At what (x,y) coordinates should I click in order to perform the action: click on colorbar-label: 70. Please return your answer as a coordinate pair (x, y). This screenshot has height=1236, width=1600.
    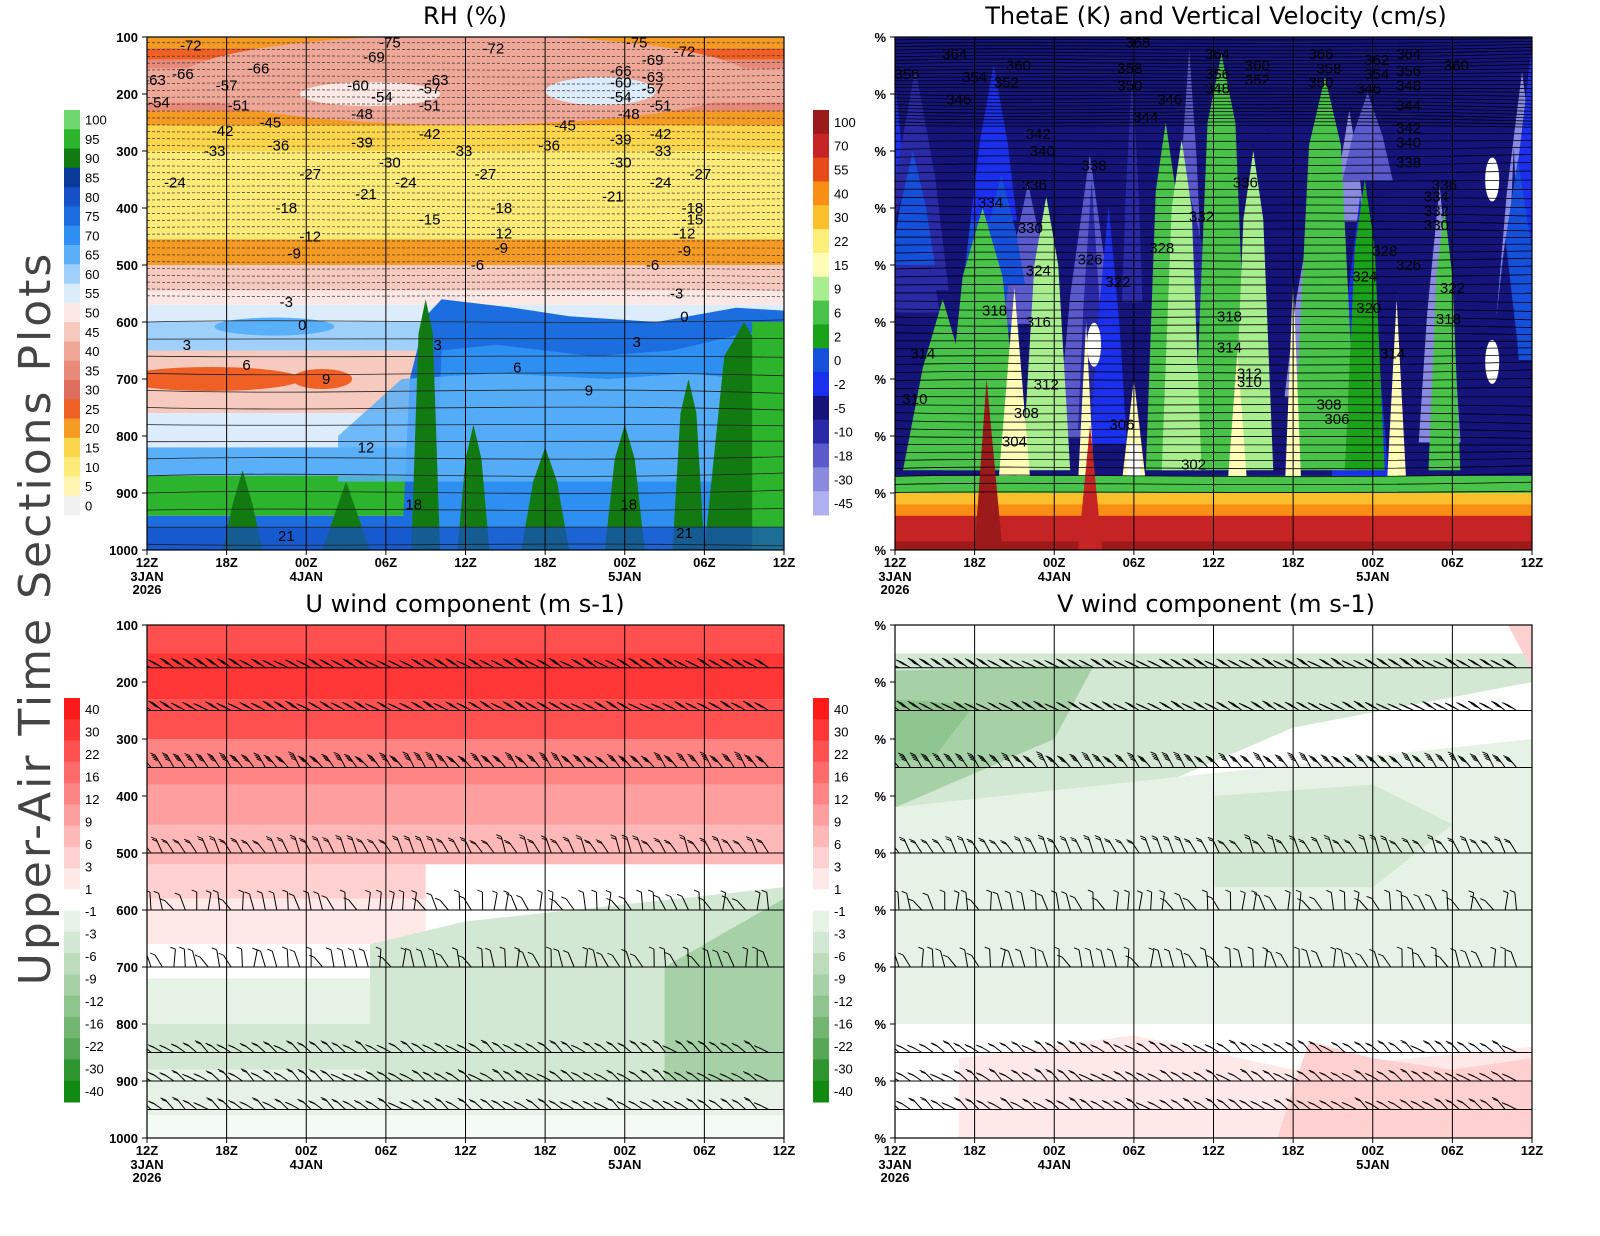
    Looking at the image, I should click on (841, 146).